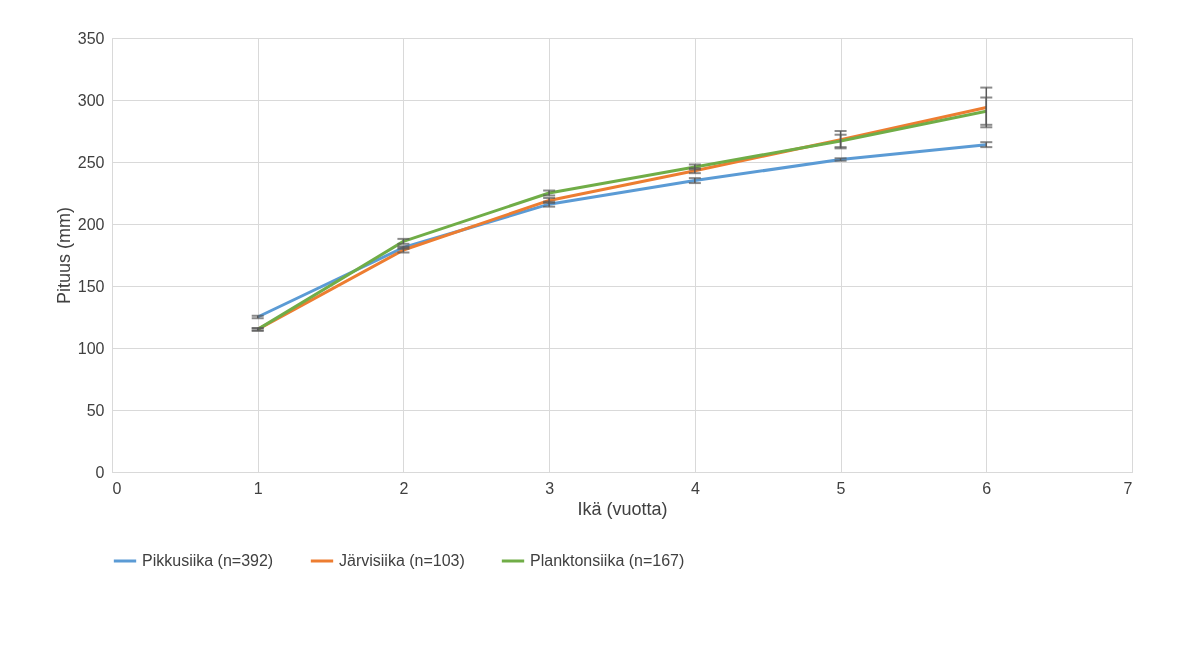 This screenshot has height=646, width=1194. What do you see at coordinates (91, 286) in the screenshot?
I see `y-tick-label: 150` at bounding box center [91, 286].